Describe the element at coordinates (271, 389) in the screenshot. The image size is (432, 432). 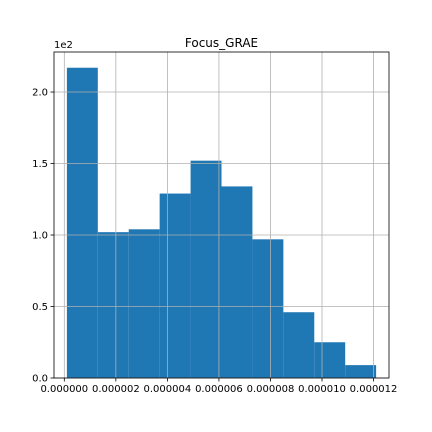
I see `x-tick-label: 0.000008` at that location.